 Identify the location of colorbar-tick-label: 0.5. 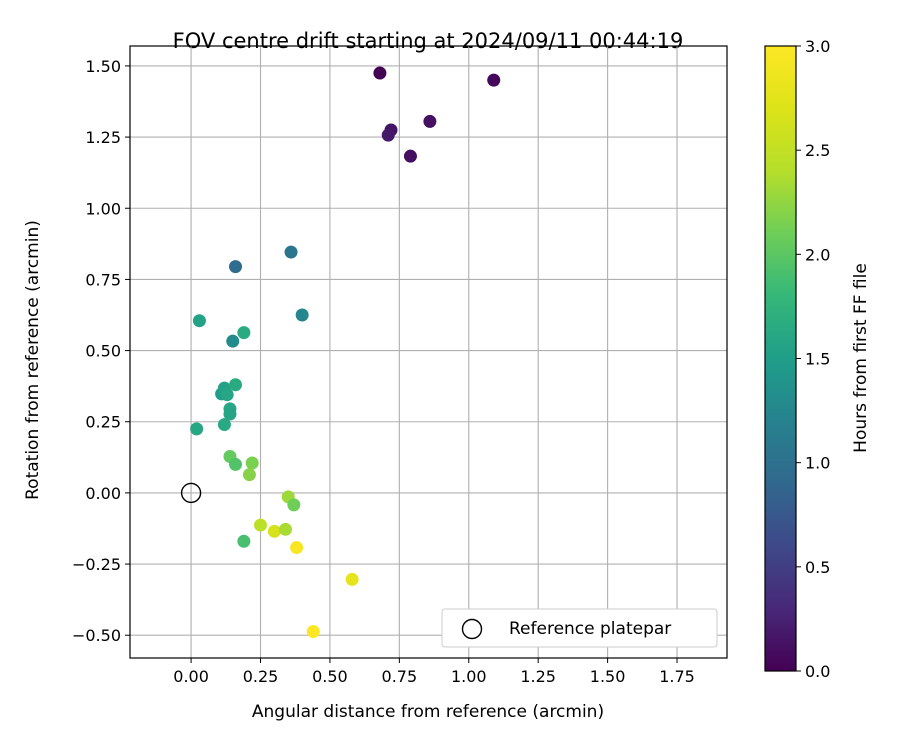
(817, 567).